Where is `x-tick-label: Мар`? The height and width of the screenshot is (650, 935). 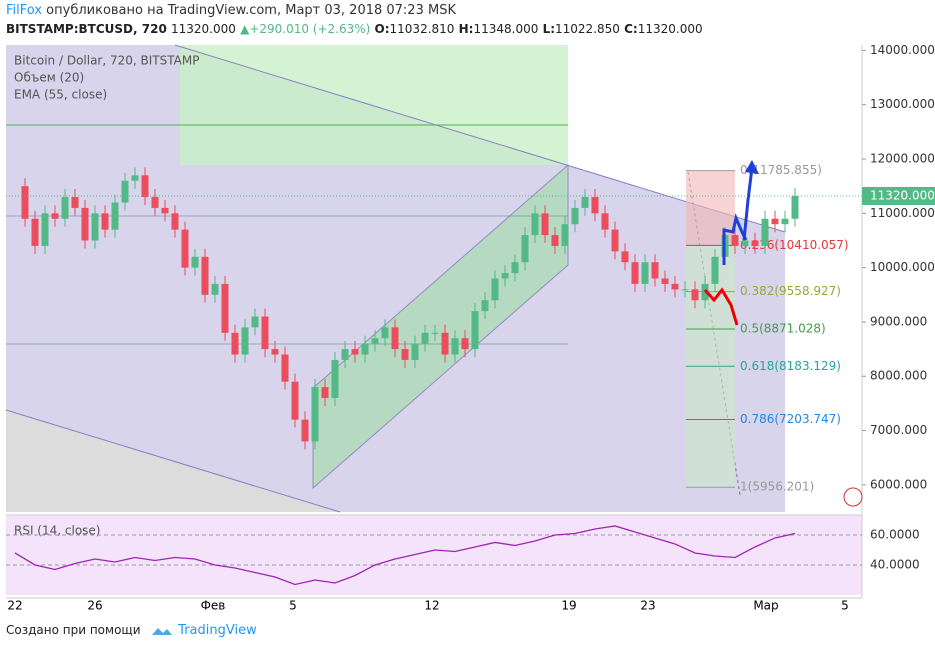
x-tick-label: Мар is located at coordinates (765, 606).